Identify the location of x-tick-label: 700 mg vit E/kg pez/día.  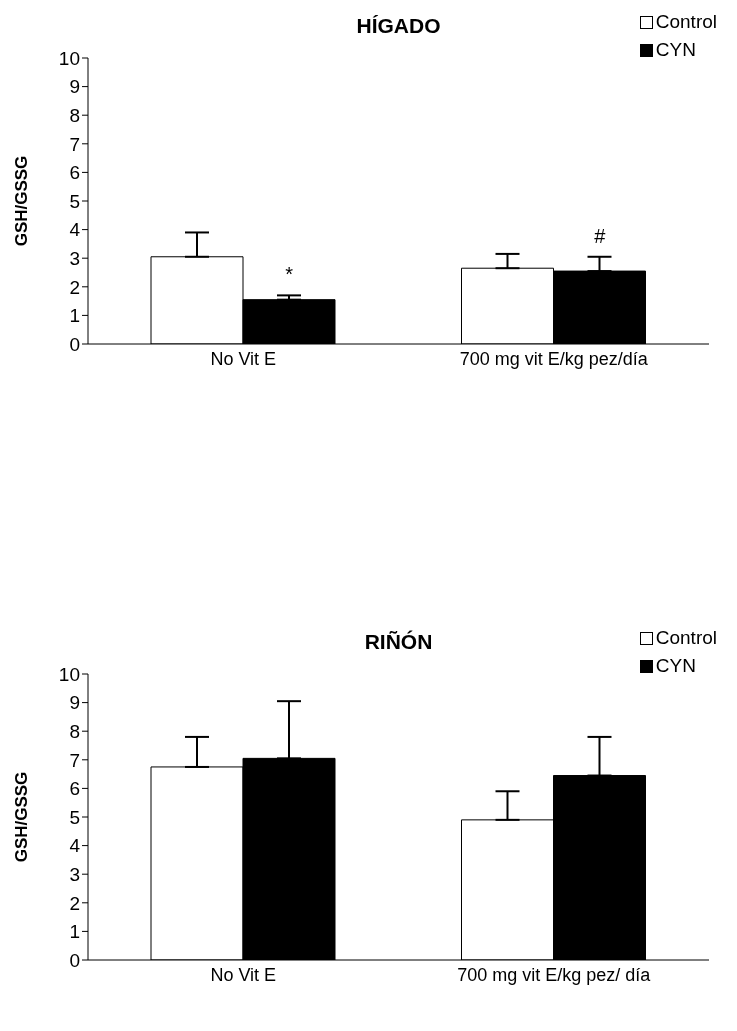
(554, 358).